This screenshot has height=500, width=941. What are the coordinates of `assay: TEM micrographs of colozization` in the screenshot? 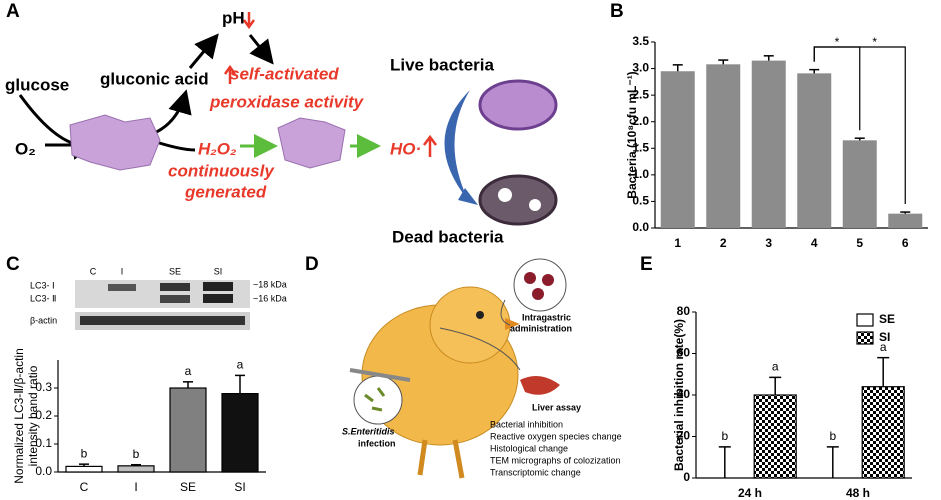 It's located at (555, 460).